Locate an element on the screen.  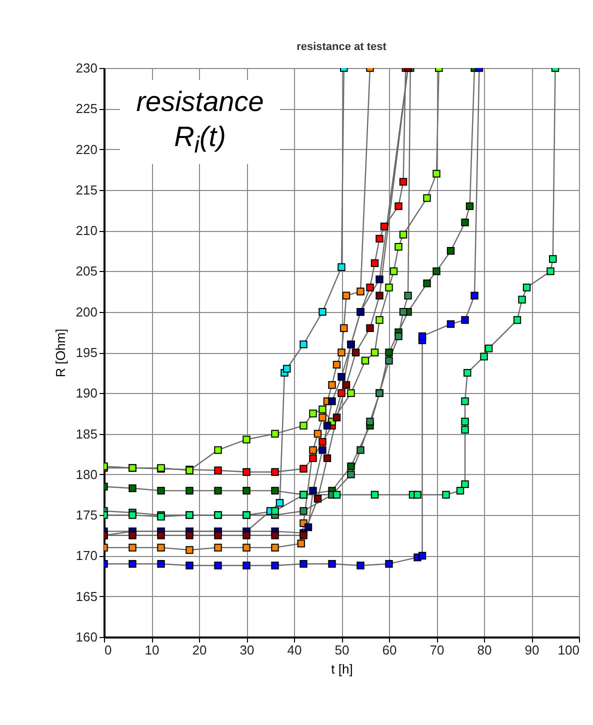
y-tick-label: 195 is located at coordinates (87, 352).